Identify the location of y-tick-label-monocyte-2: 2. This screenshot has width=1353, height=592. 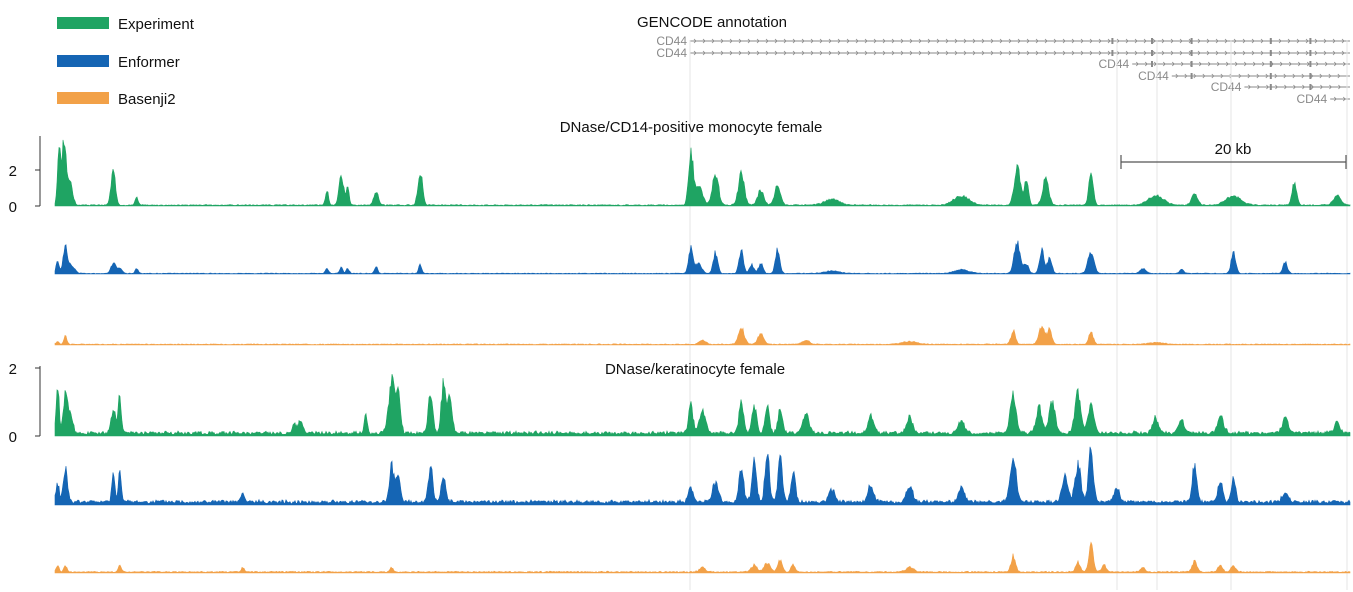
(13, 171).